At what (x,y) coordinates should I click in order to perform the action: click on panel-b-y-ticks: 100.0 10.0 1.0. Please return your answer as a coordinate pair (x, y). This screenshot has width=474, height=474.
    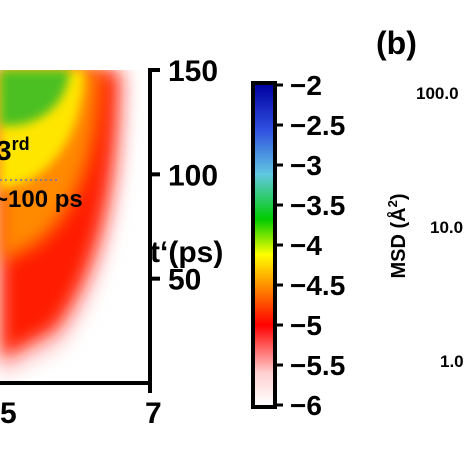
    Looking at the image, I should click on (440, 227).